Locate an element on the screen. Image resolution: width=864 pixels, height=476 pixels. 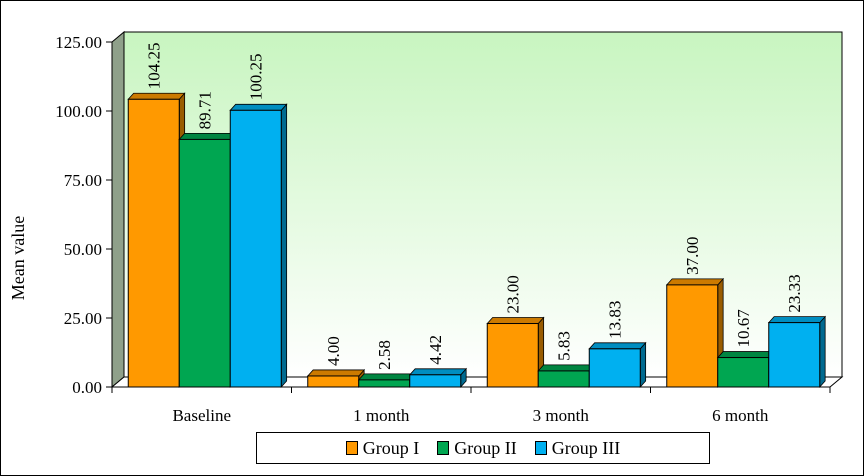
data-label: 37.00 is located at coordinates (692, 256).